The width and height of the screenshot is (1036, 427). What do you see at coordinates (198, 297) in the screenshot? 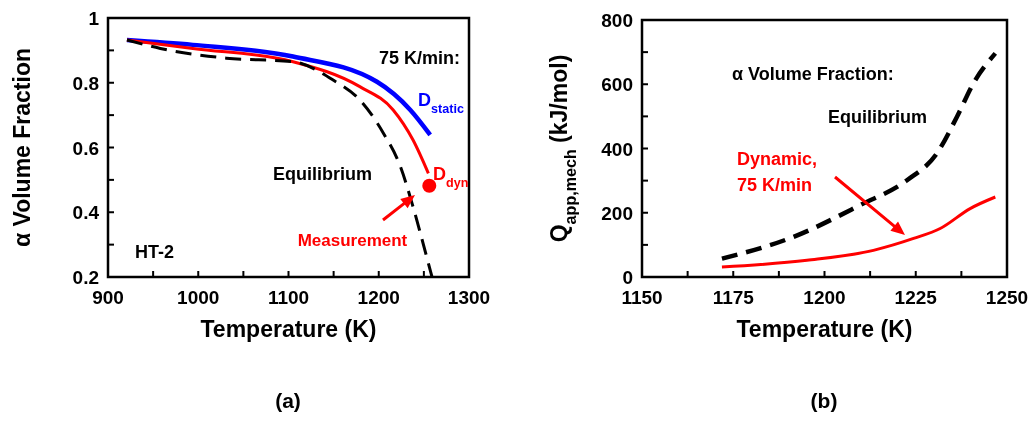
I see `x-tick-label: 1000` at bounding box center [198, 297].